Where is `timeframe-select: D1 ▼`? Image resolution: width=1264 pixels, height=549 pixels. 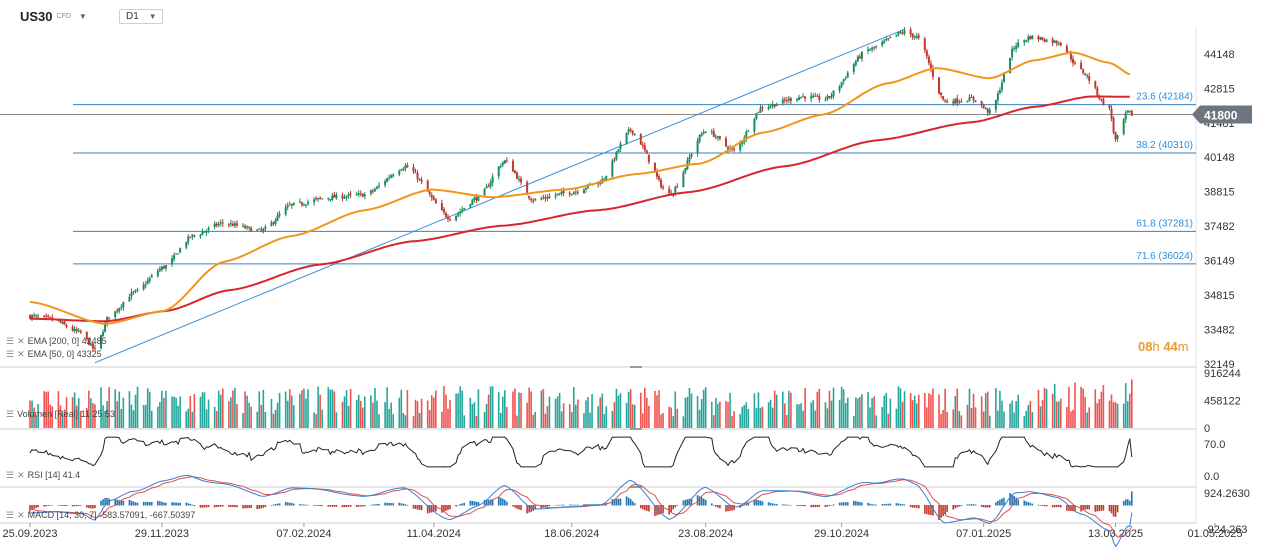 timeframe-select: D1 ▼ is located at coordinates (141, 16).